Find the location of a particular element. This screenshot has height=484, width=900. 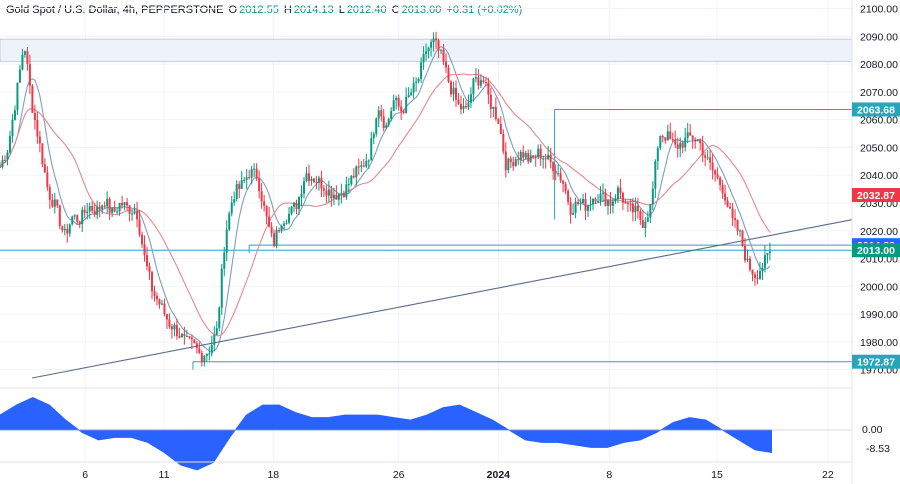

legend-open-label: O is located at coordinates (233, 10).